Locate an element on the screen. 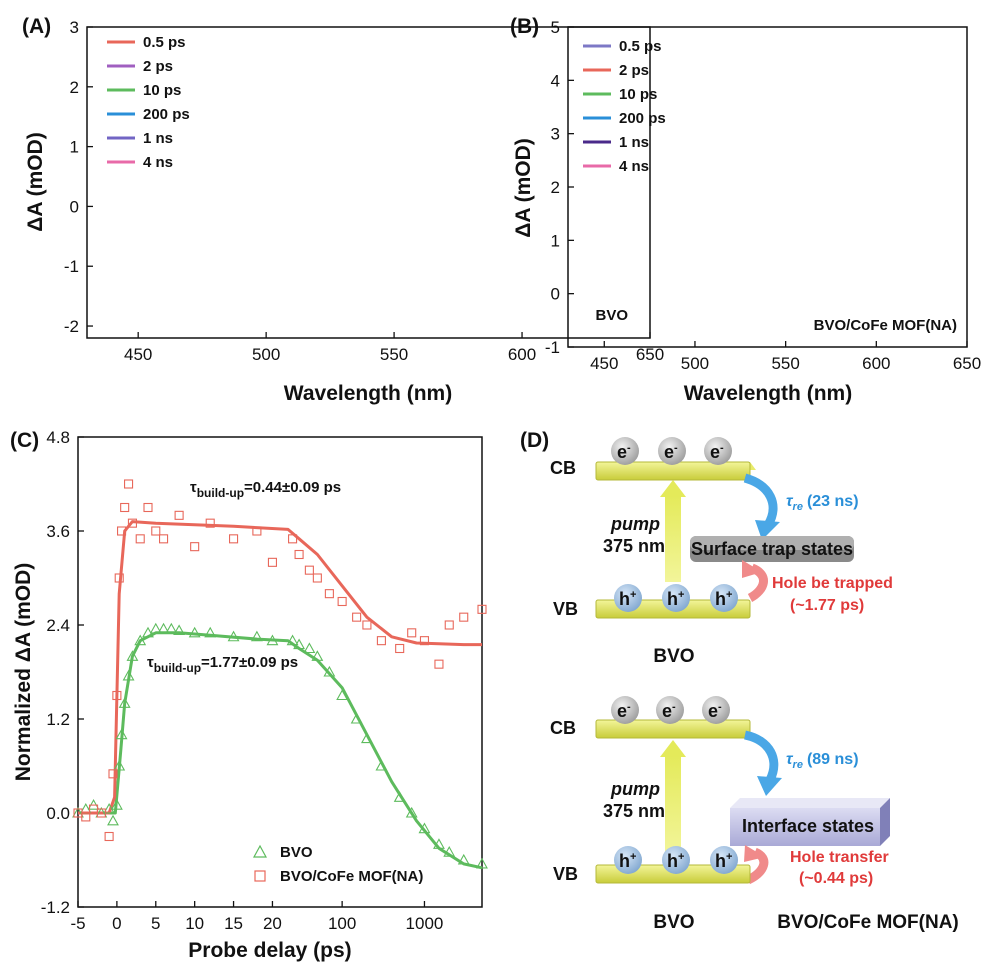 The height and width of the screenshot is (966, 987). panel-c-letter: (C) is located at coordinates (24, 440).